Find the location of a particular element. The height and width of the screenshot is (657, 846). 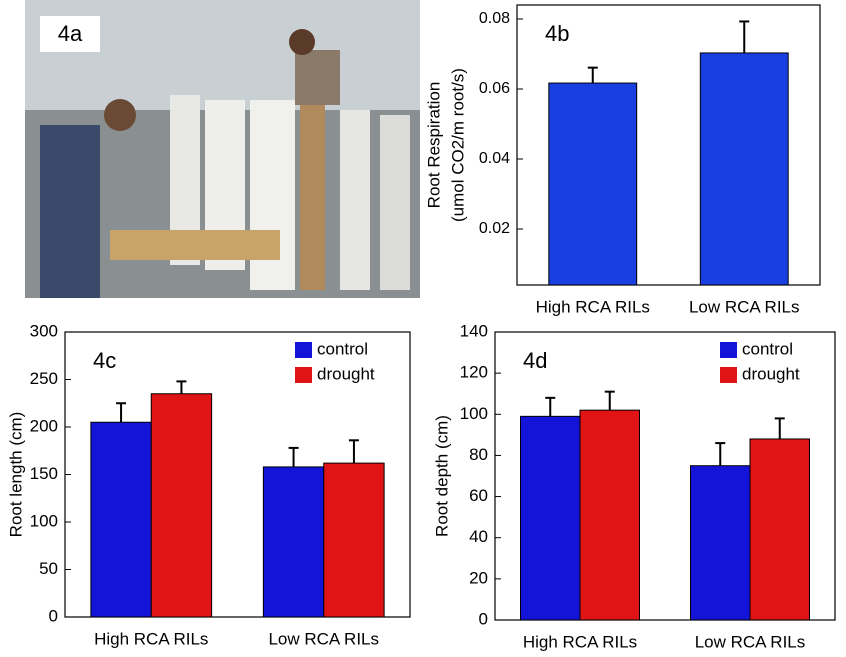

y-axis-label: (umol CO2/m root/s) is located at coordinates (457, 145).